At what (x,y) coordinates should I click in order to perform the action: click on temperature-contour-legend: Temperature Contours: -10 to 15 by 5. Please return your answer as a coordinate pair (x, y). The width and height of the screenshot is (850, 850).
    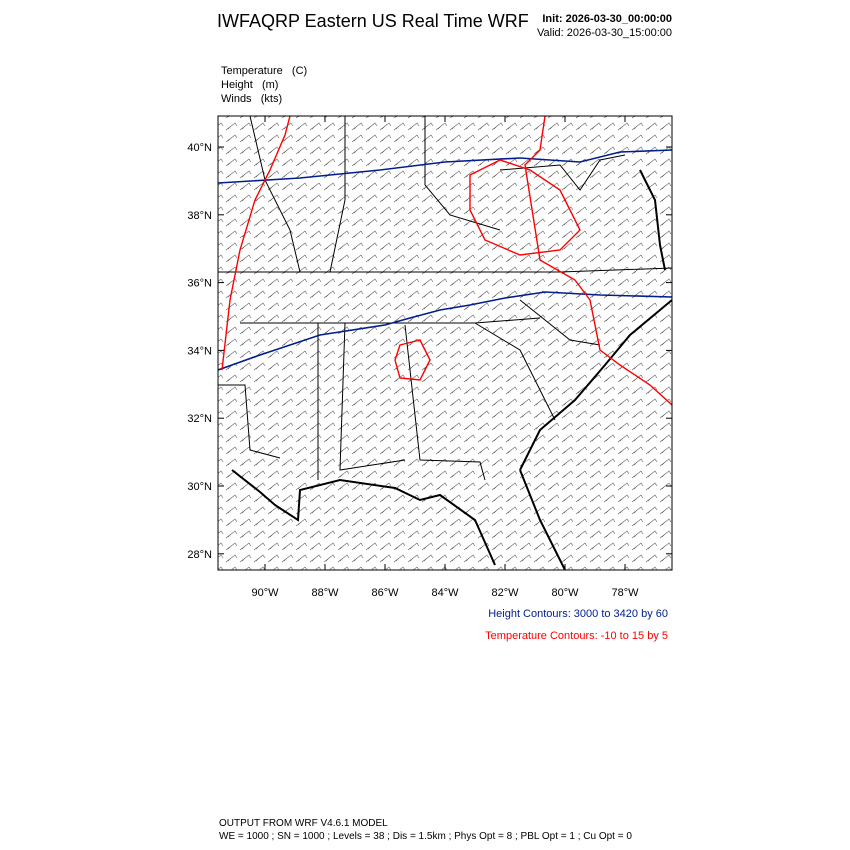
    Looking at the image, I should click on (576, 636).